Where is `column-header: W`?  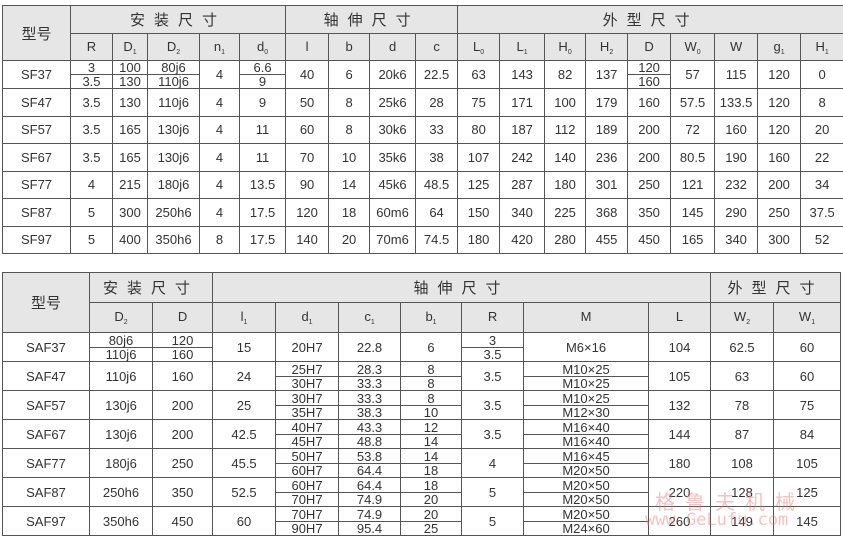 column-header: W is located at coordinates (736, 47).